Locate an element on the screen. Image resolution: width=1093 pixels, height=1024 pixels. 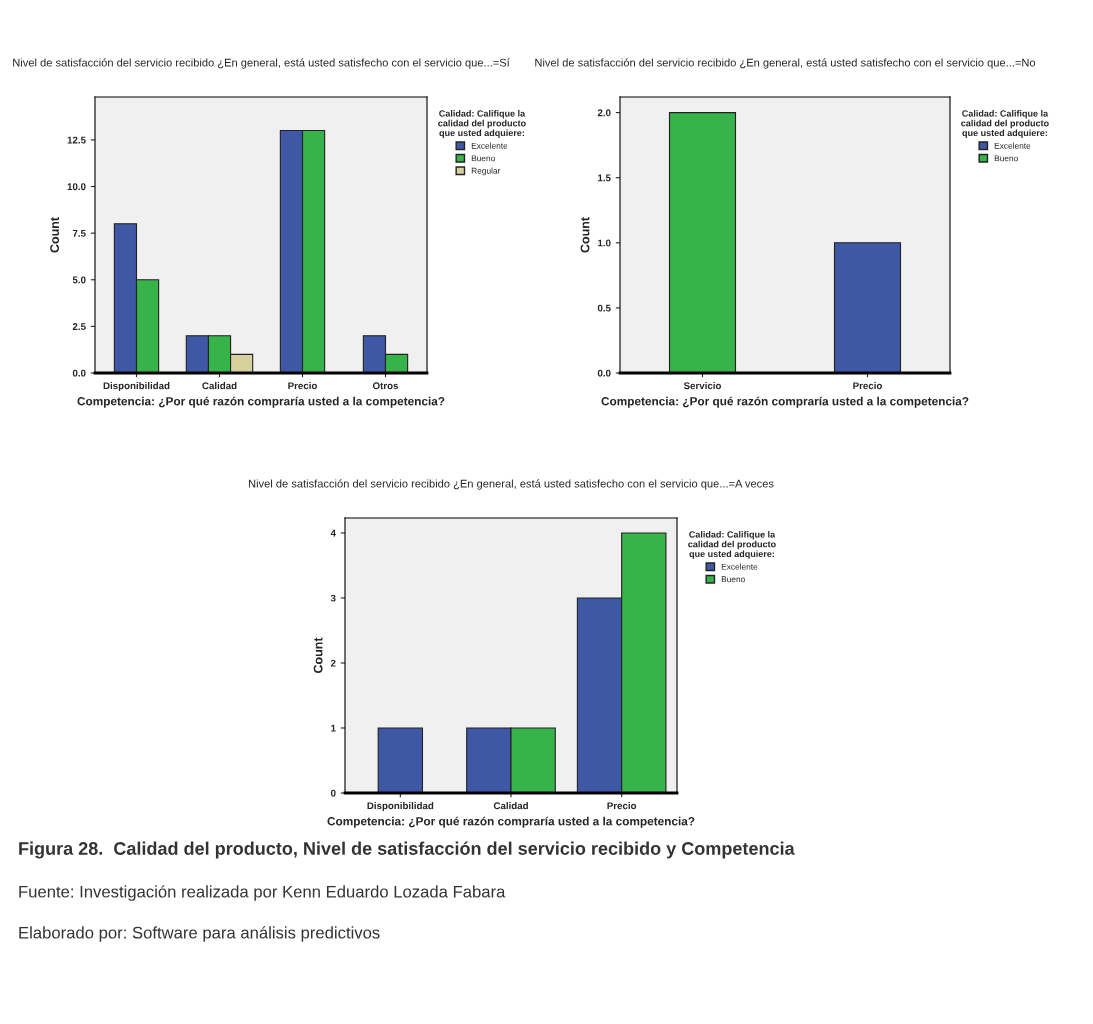
y-tick-label: 5.0 is located at coordinates (79, 280).